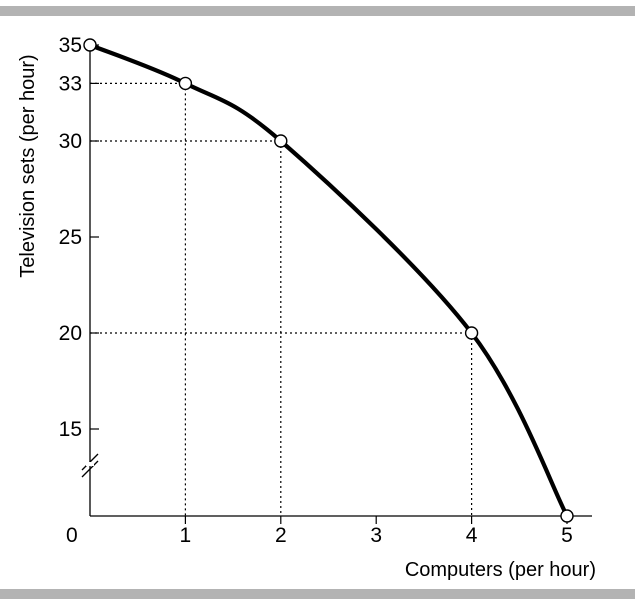 Image resolution: width=635 pixels, height=605 pixels. What do you see at coordinates (567, 535) in the screenshot?
I see `x-tick-label-5: 5` at bounding box center [567, 535].